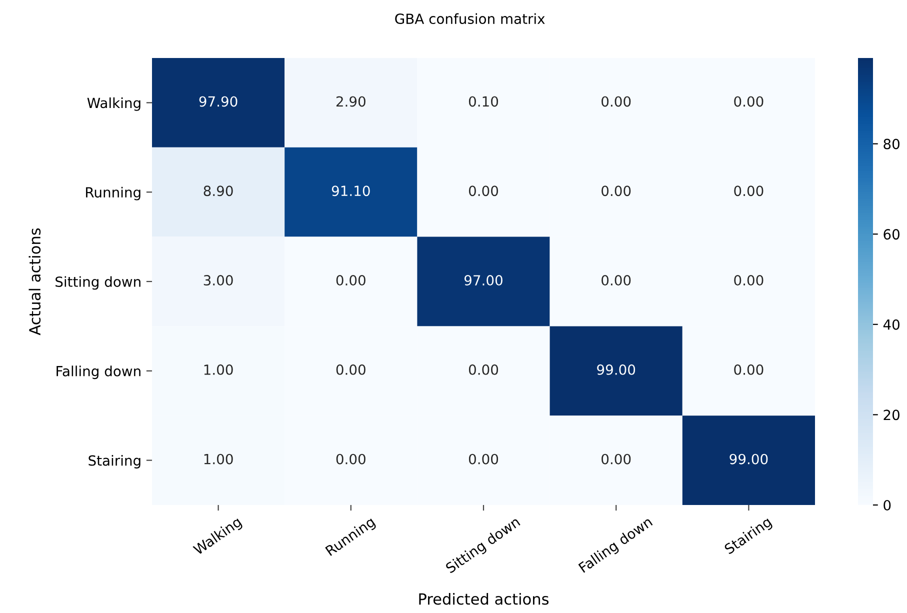 This screenshot has width=907, height=613. Describe the element at coordinates (892, 415) in the screenshot. I see `color-bar-label: 20` at that location.